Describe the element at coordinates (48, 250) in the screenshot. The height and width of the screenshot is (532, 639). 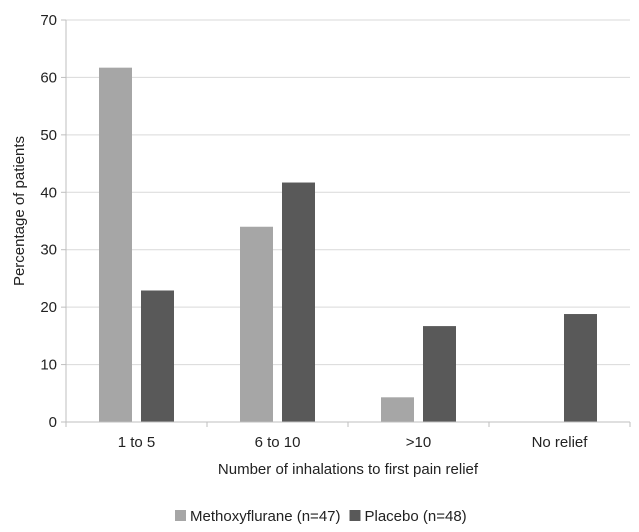
I see `y-tick-label: 30` at that location.